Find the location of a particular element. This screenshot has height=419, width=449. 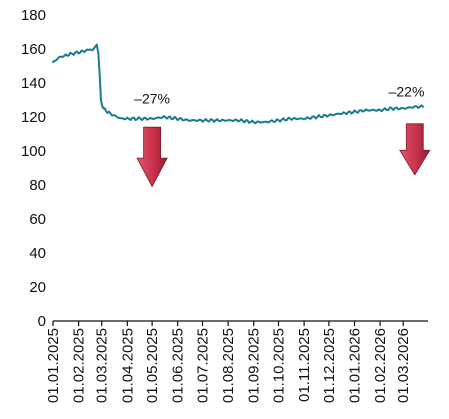

change-annotation: –27% is located at coordinates (152, 98).